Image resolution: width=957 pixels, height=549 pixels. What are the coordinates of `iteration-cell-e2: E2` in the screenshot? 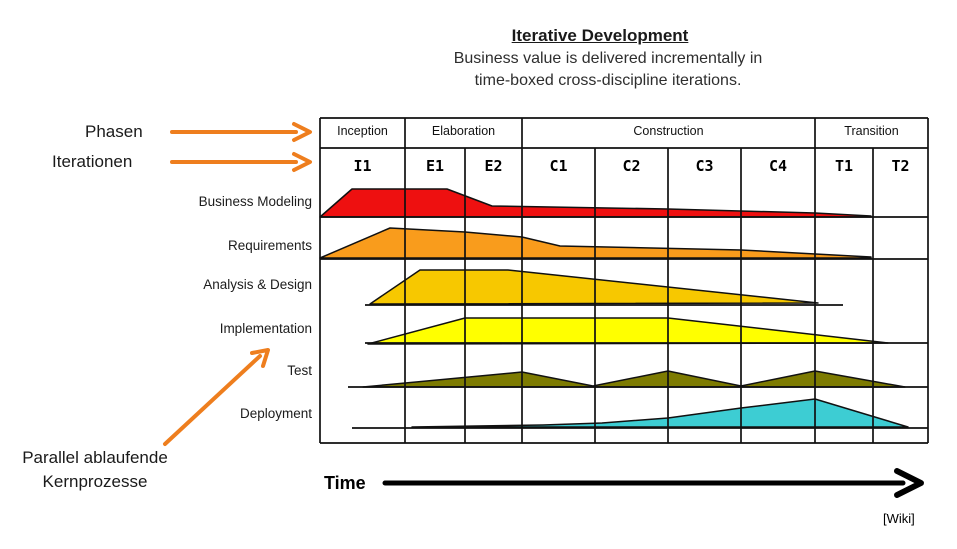 It's located at (493, 166).